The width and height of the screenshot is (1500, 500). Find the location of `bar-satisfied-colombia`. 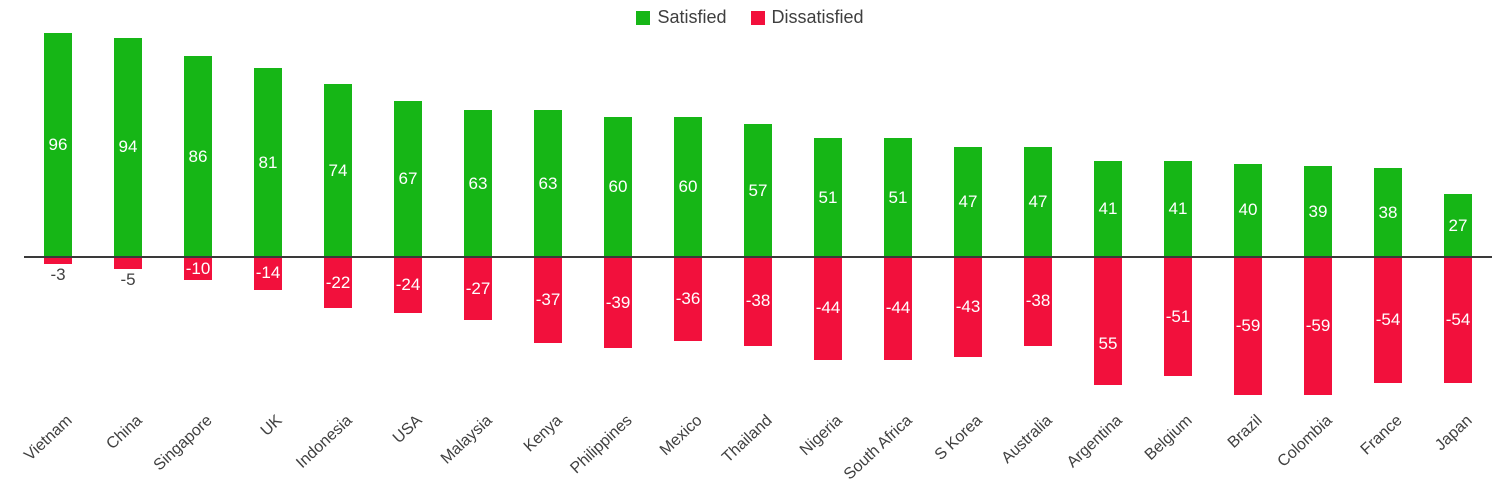

bar-satisfied-colombia is located at coordinates (1318, 211).